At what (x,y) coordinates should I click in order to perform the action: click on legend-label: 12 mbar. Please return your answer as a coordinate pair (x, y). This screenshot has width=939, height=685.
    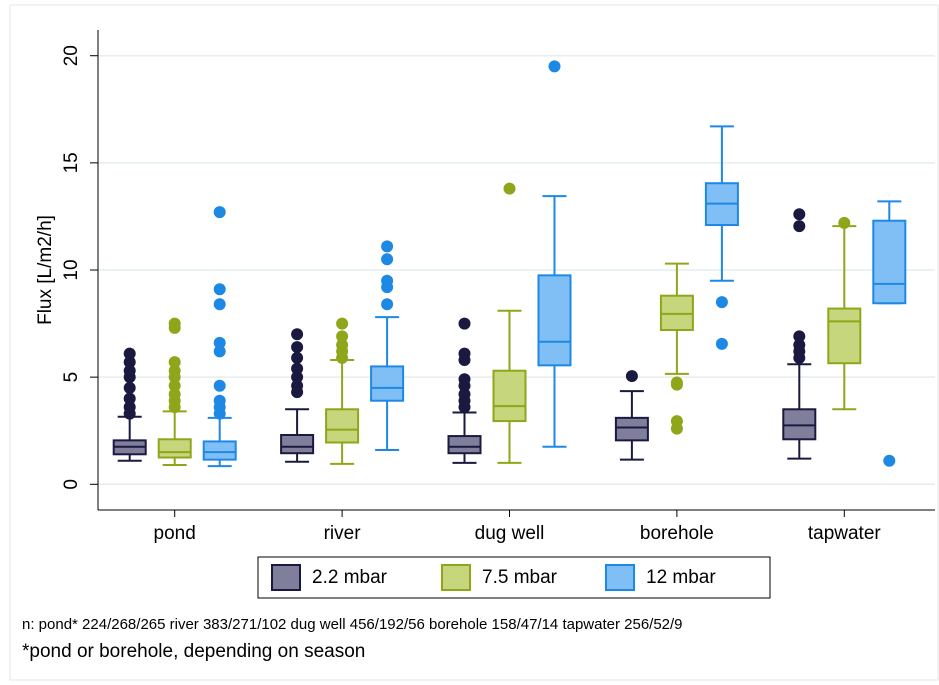
    Looking at the image, I should click on (681, 577).